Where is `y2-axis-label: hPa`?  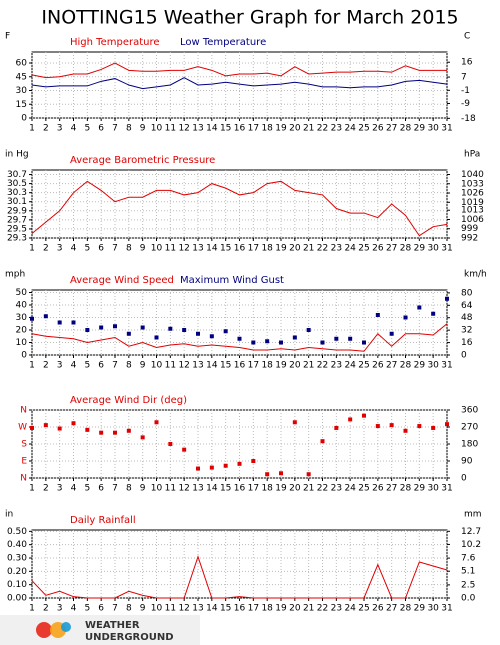 y2-axis-label: hPa is located at coordinates (472, 155).